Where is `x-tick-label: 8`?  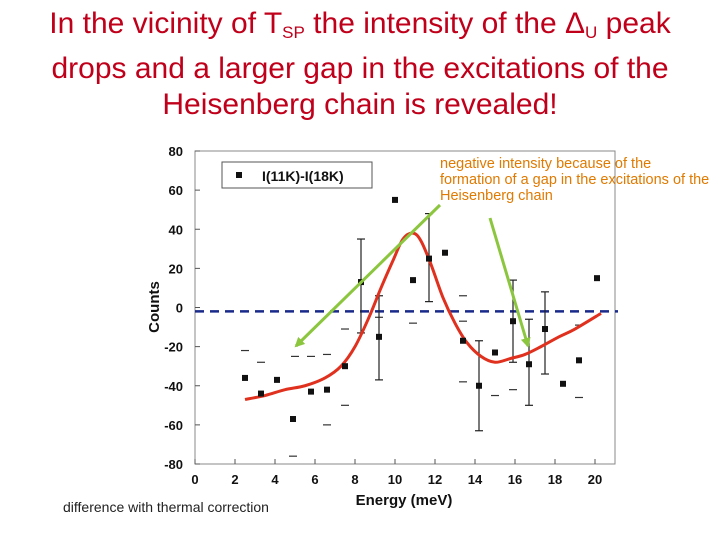 x-tick-label: 8 is located at coordinates (354, 479).